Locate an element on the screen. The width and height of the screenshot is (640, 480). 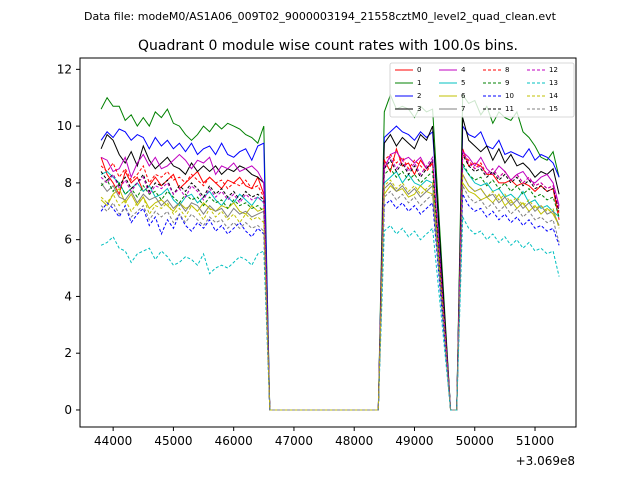
x-tick-label: 44000 is located at coordinates (113, 441).